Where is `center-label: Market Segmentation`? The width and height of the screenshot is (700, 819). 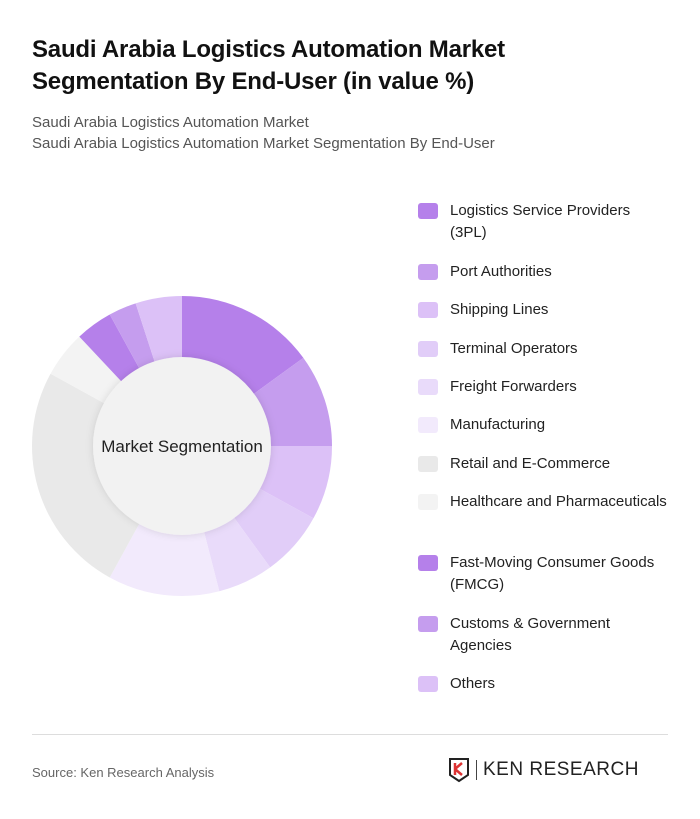
center-label: Market Segmentation is located at coordinates (182, 446).